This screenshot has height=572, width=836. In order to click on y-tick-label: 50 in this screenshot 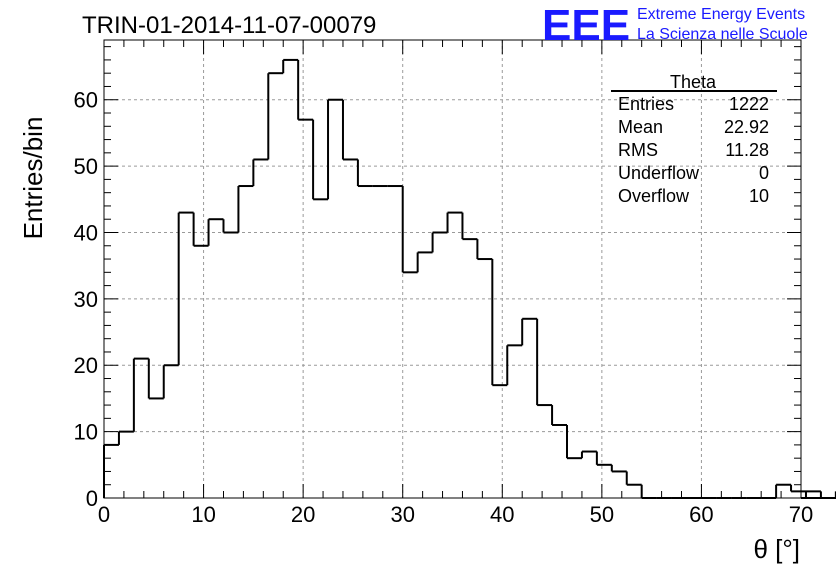, I will do `click(86, 166)`.